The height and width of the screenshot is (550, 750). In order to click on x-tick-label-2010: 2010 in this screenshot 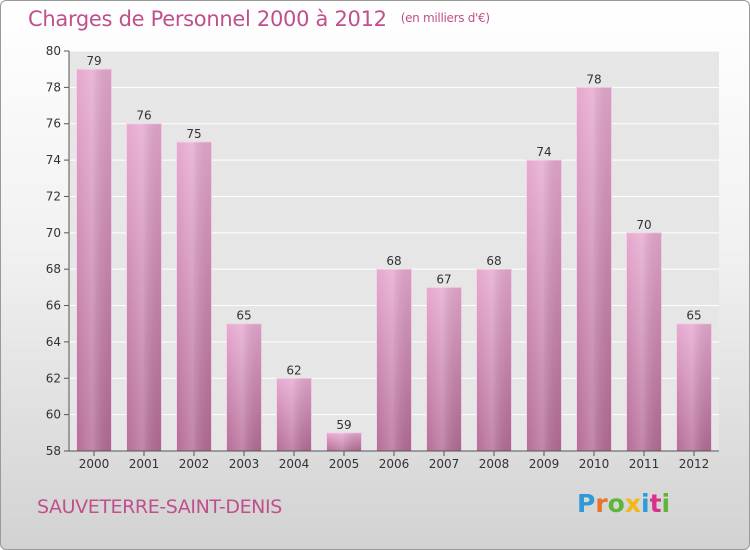, I will do `click(594, 464)`.